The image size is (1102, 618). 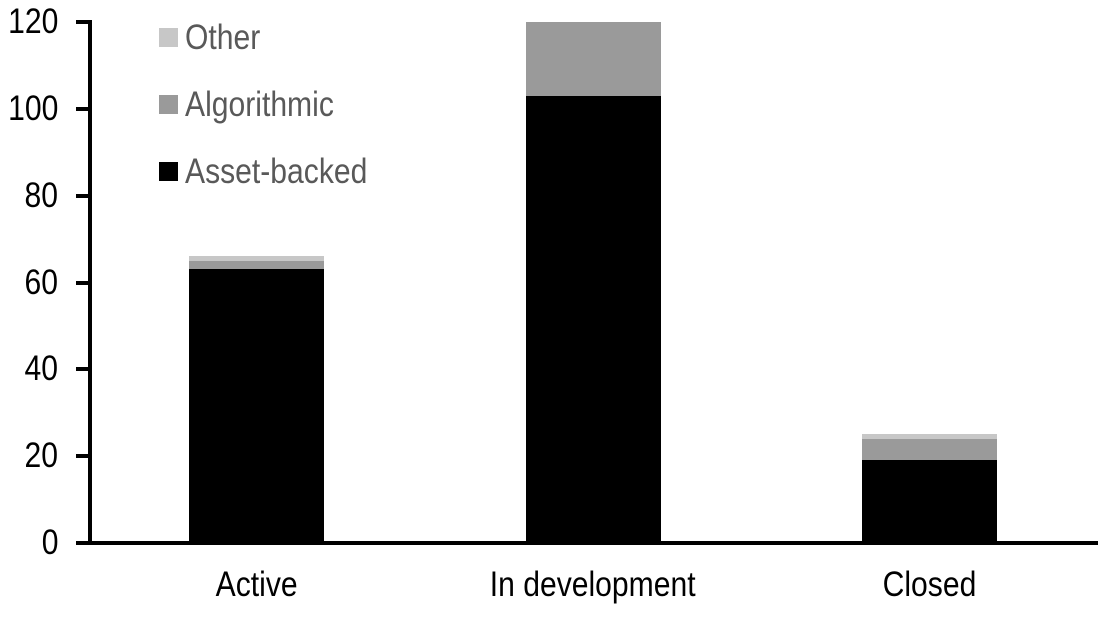 What do you see at coordinates (259, 104) in the screenshot?
I see `legend-label: Algorithmic` at bounding box center [259, 104].